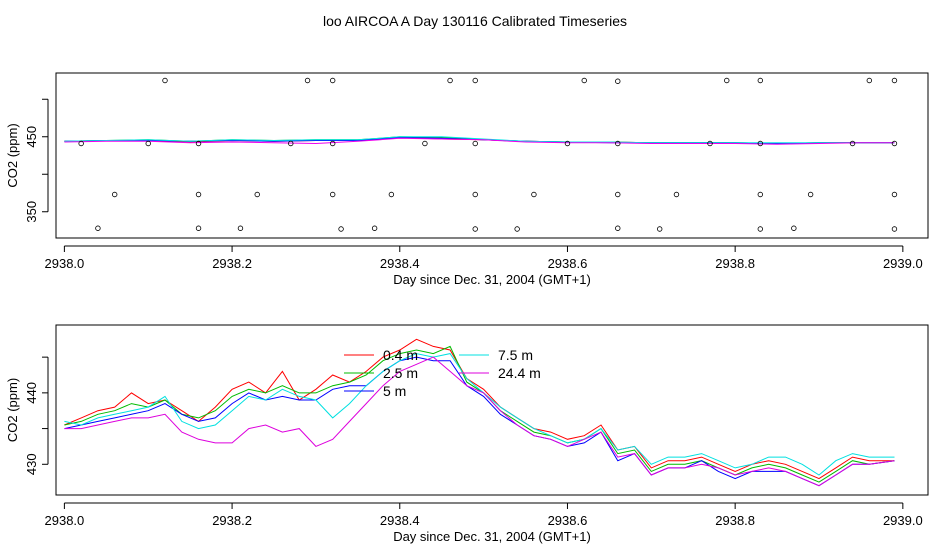 The image size is (950, 550). What do you see at coordinates (31, 464) in the screenshot?
I see `y-tick-label: 430` at bounding box center [31, 464].